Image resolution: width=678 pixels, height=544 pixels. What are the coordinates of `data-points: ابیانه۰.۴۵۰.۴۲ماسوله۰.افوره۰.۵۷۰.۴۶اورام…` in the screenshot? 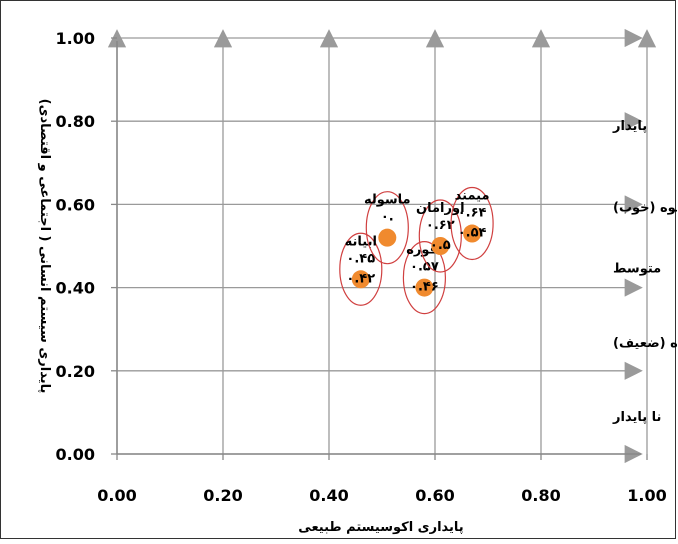 It's located at (416, 250).